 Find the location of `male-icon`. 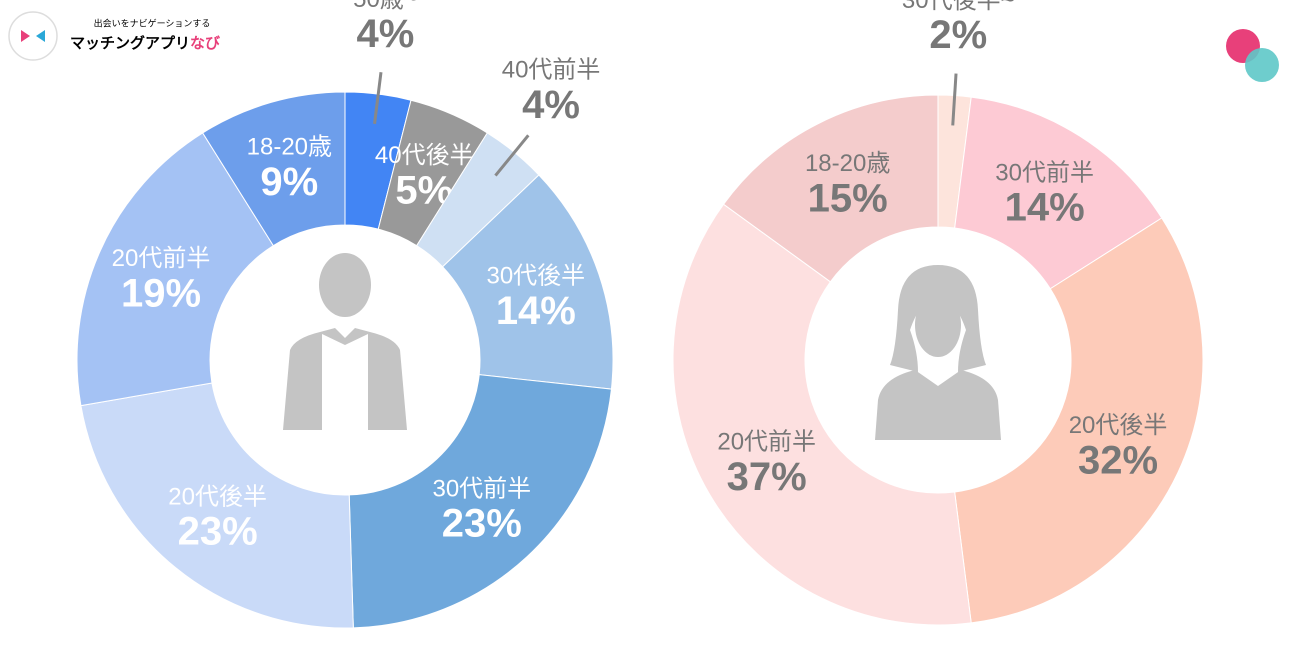

male-icon is located at coordinates (345, 341).